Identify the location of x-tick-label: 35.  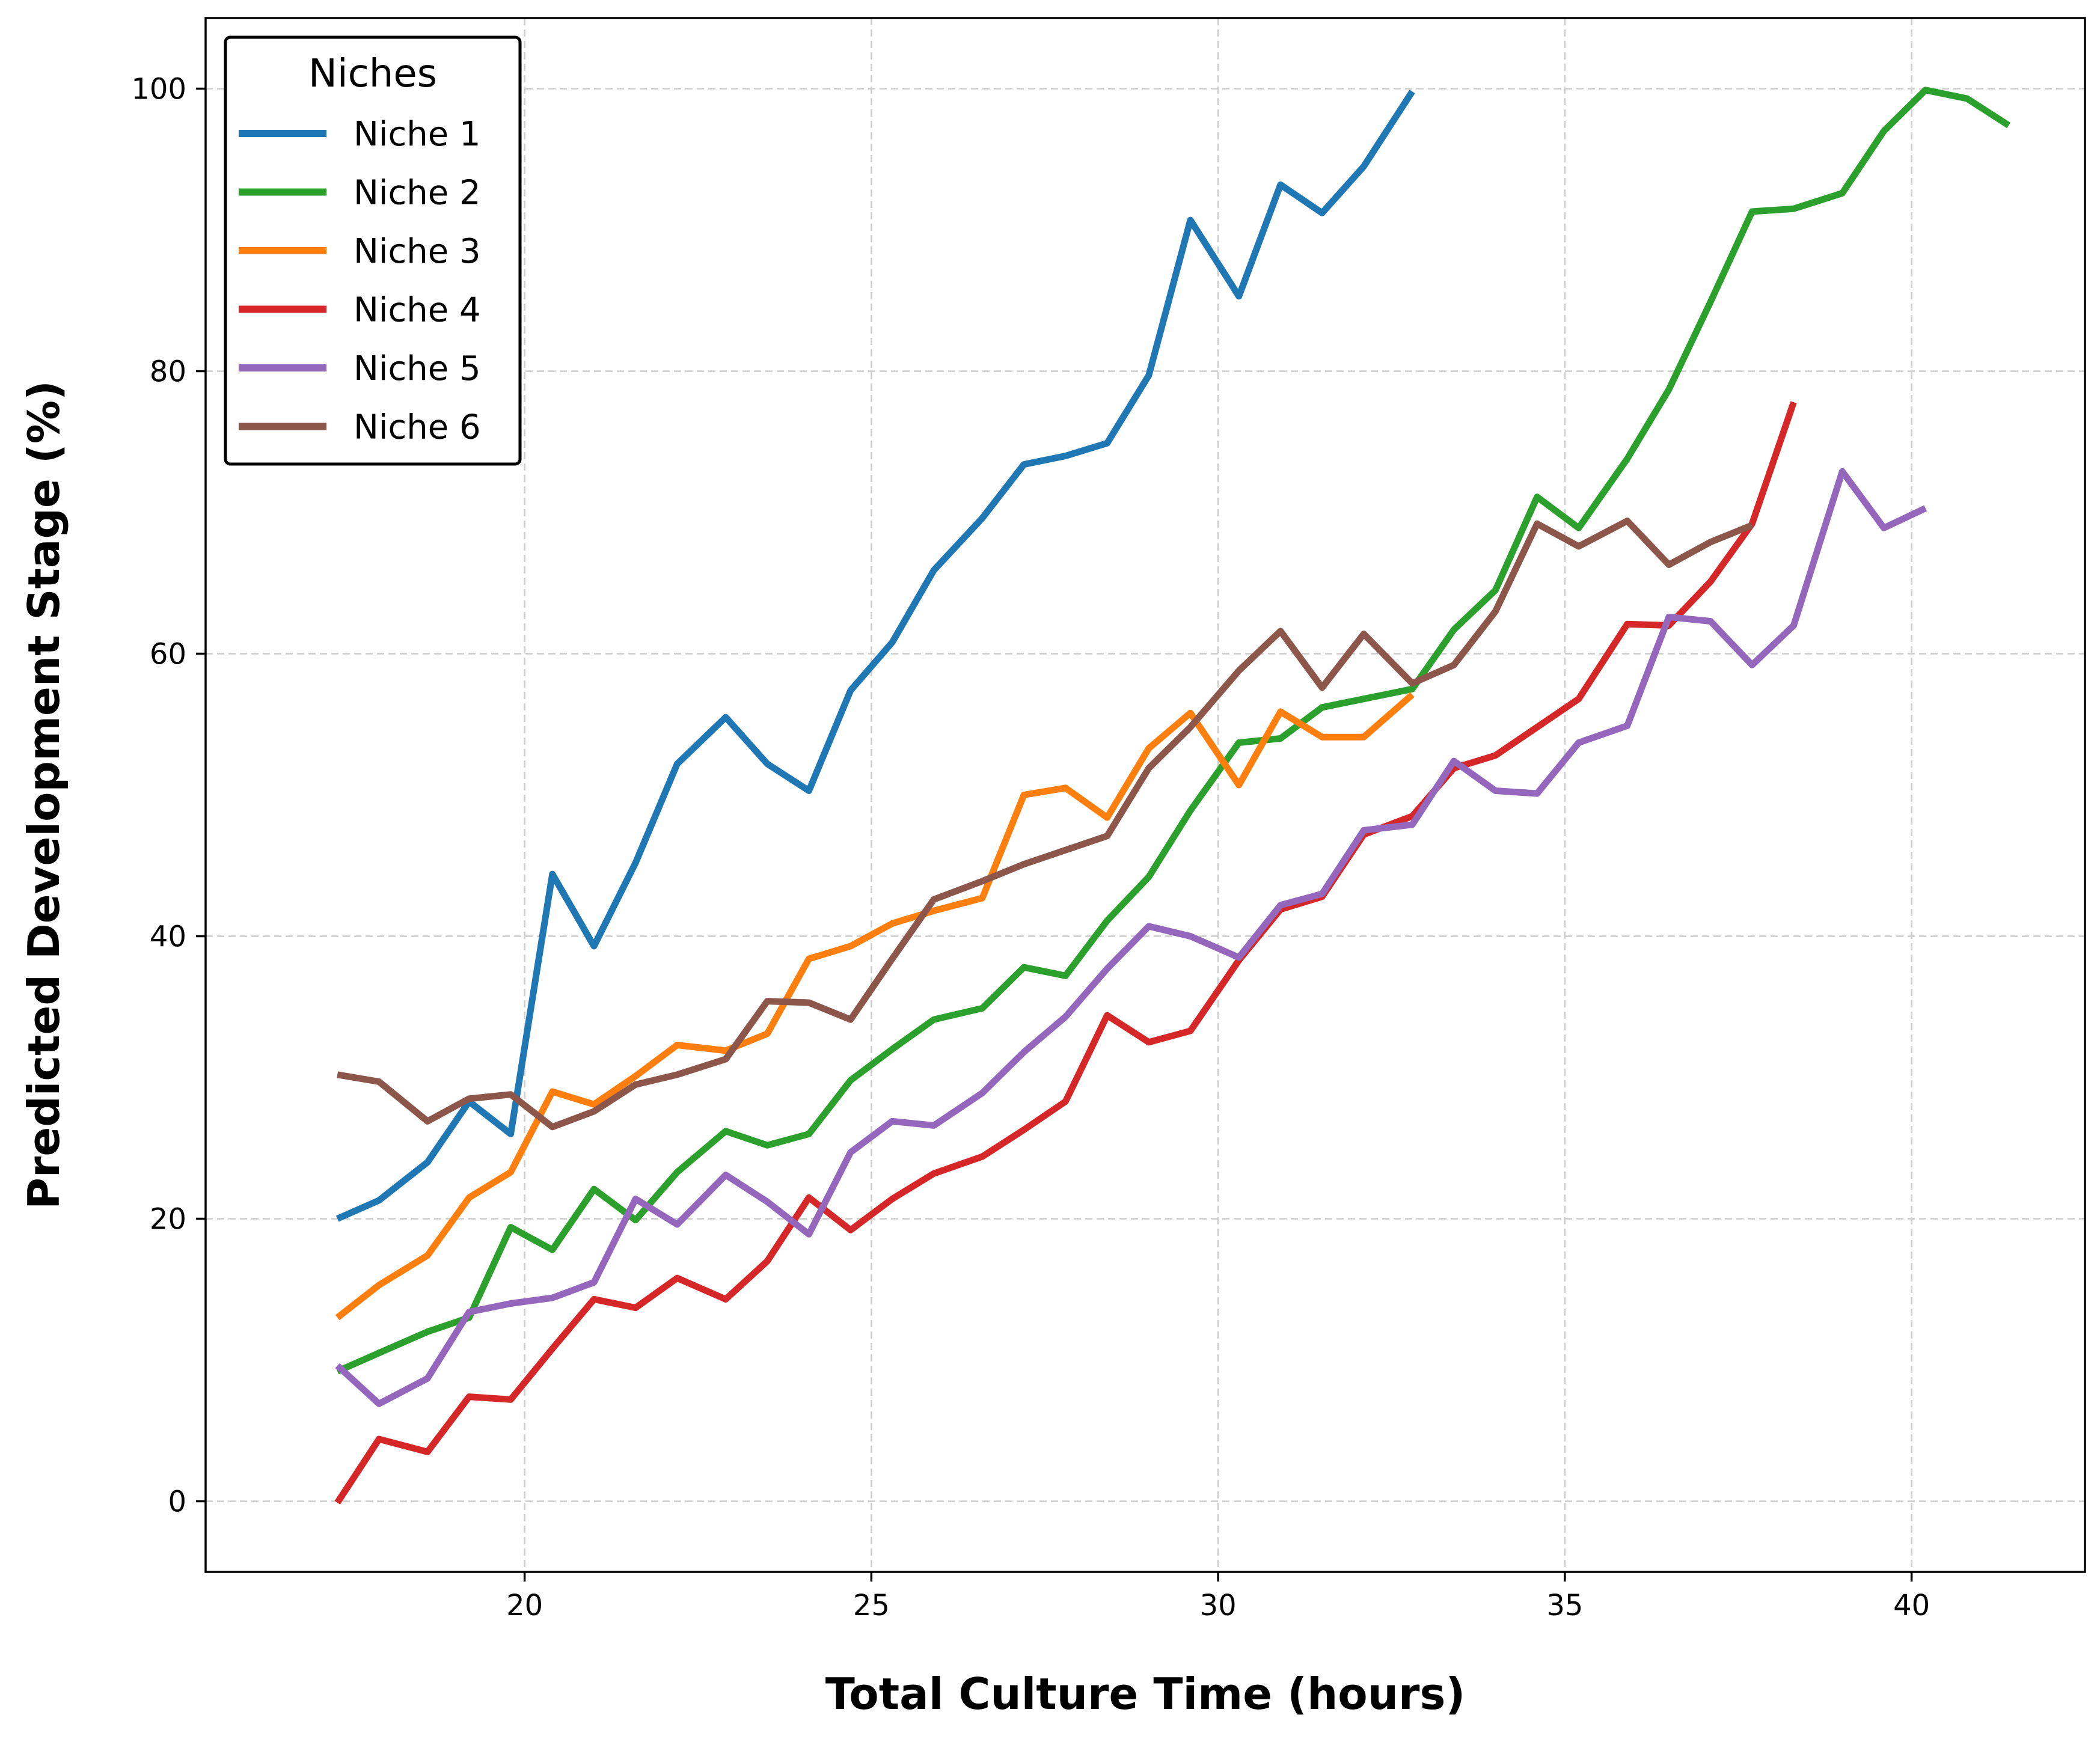
(1564, 1606).